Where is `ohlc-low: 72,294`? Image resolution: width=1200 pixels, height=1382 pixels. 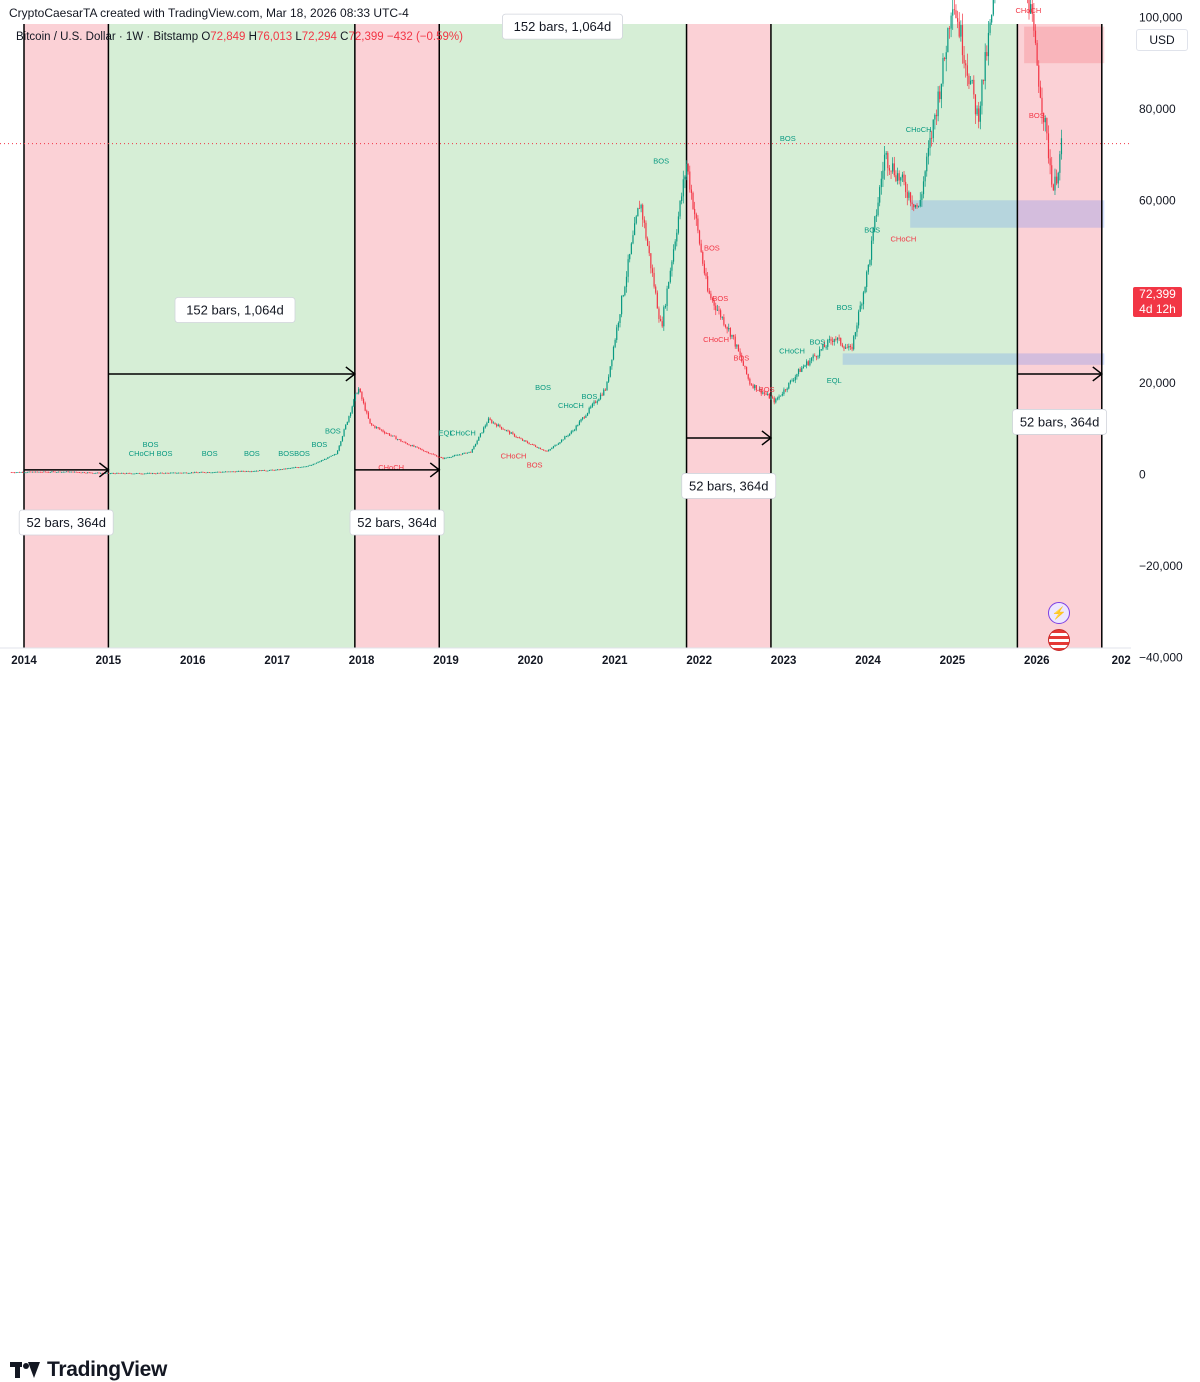 ohlc-low: 72,294 is located at coordinates (319, 37).